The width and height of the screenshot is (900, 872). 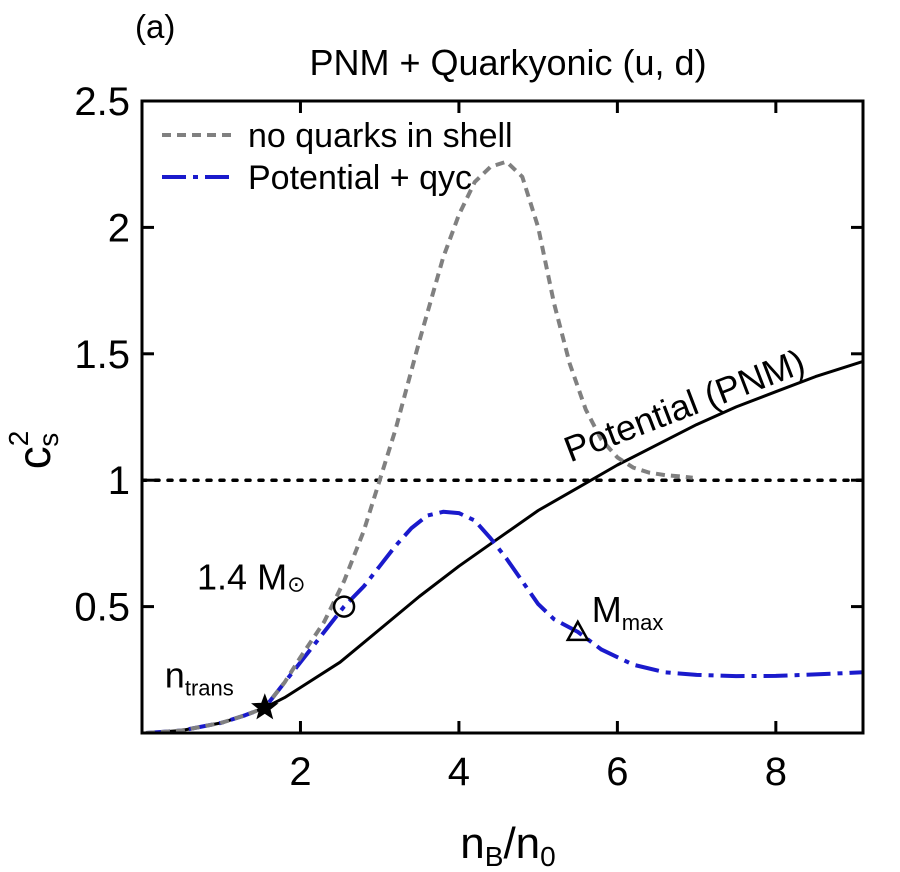 What do you see at coordinates (265, 706) in the screenshot?
I see `marker-star-n-trans` at bounding box center [265, 706].